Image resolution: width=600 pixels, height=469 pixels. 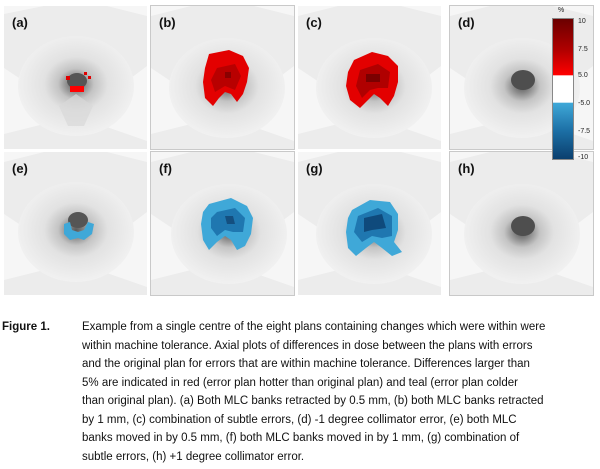 I want to click on panel-label: (g), so click(x=314, y=168).